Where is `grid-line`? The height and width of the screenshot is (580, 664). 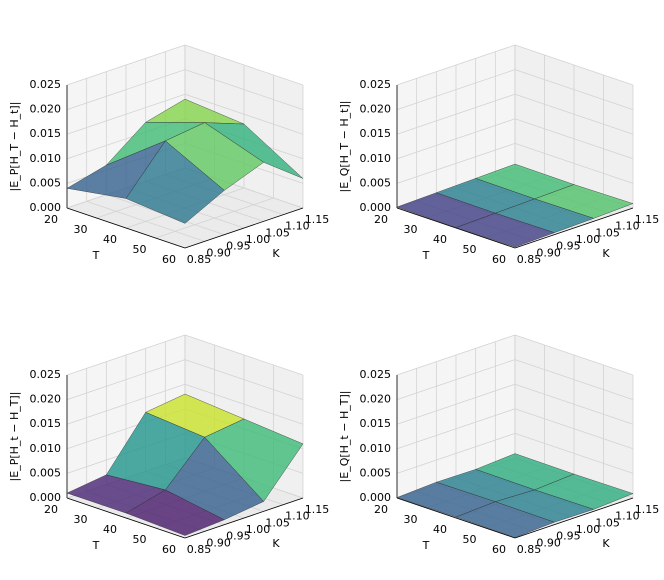 grid-line is located at coordinates (214, 218).